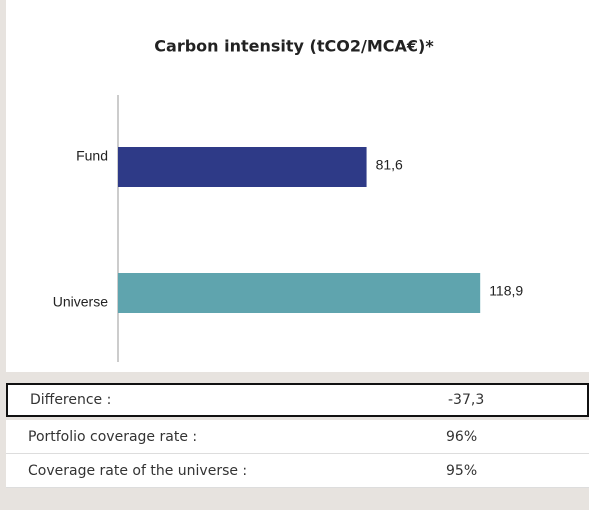  What do you see at coordinates (71, 400) in the screenshot?
I see `row-label: Difference :` at bounding box center [71, 400].